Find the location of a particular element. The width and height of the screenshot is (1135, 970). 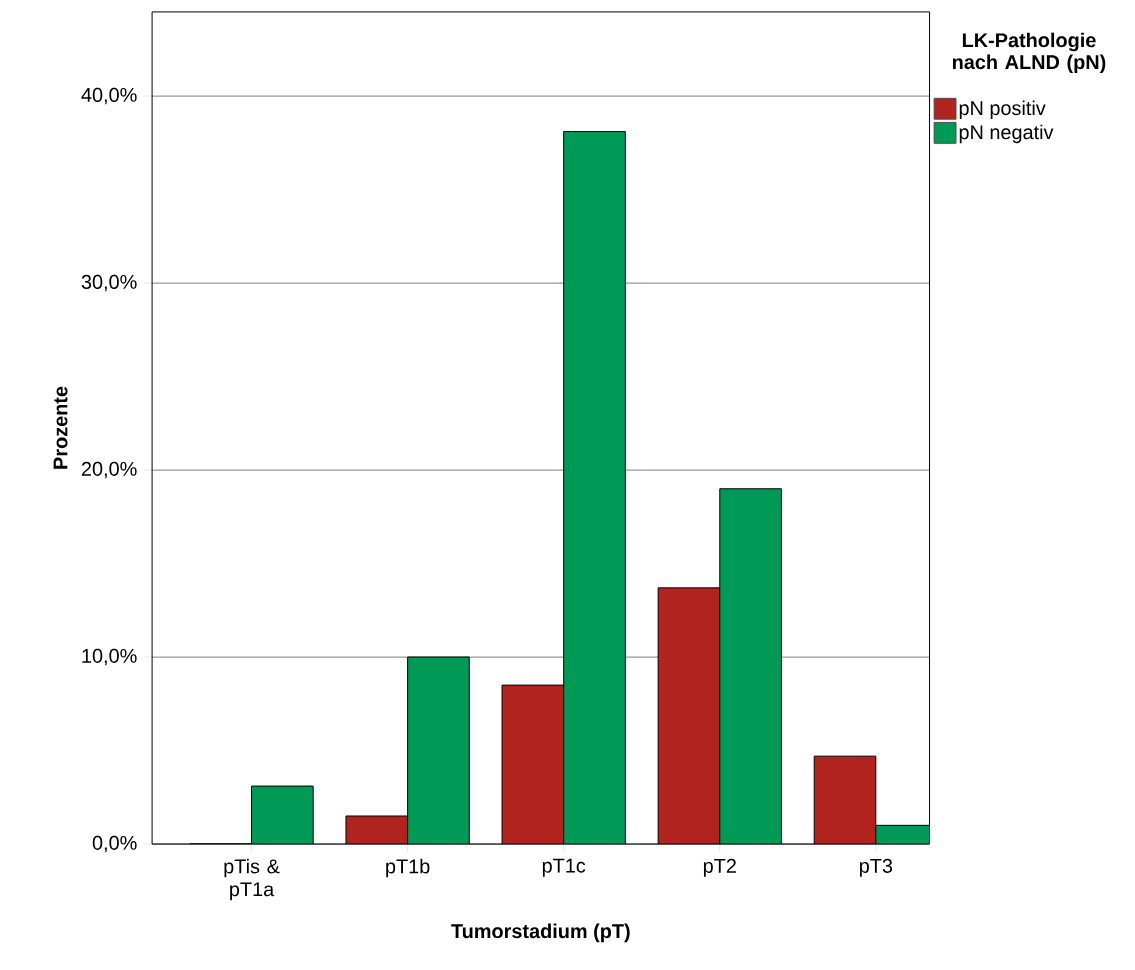

y-tick-label: 20,0% is located at coordinates (109, 470).